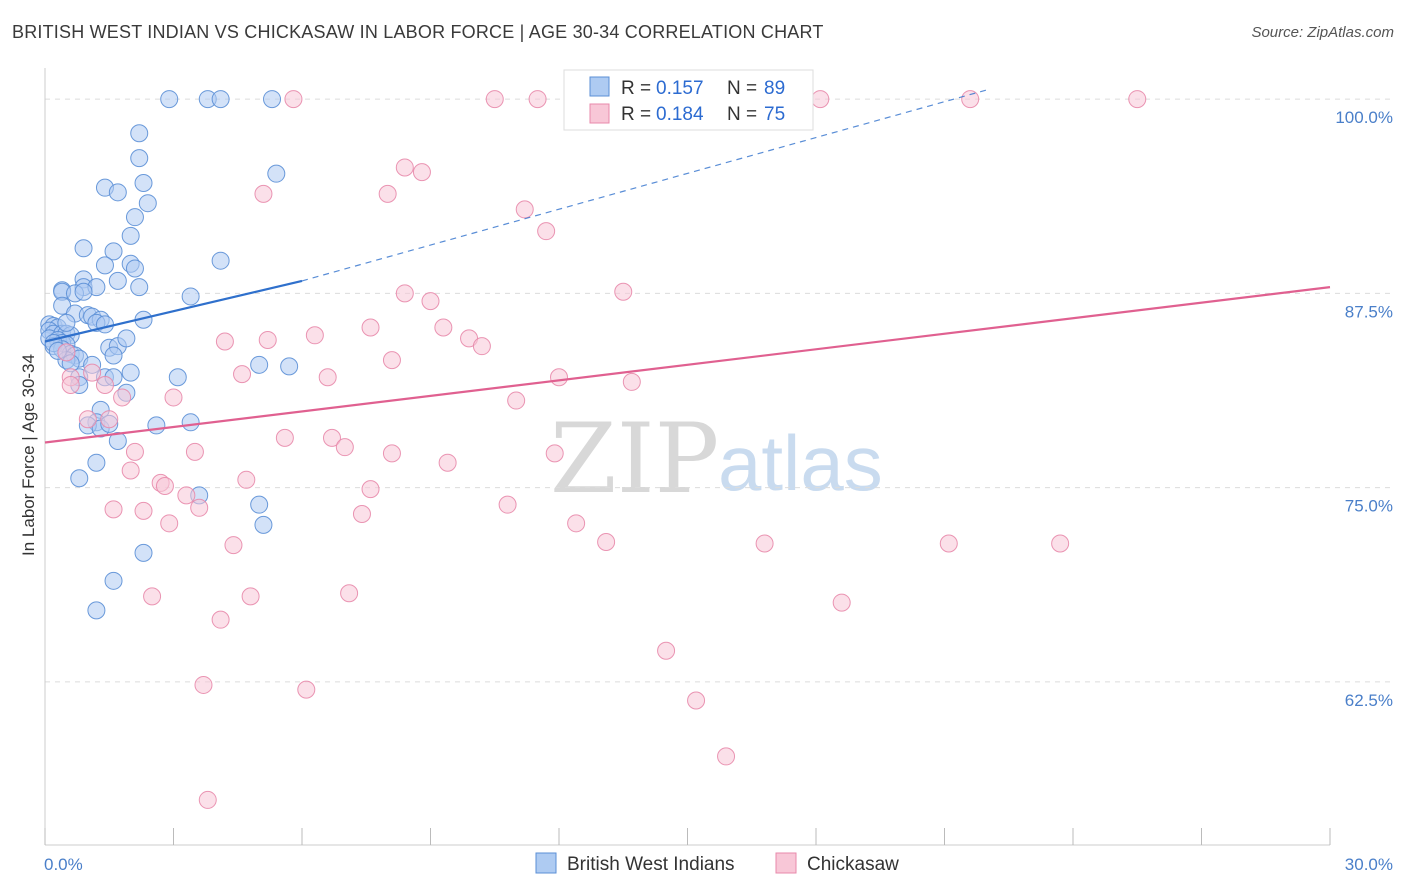  What do you see at coordinates (28, 455) in the screenshot?
I see `y-axis-label: In Labor Force | Age 30-34` at bounding box center [28, 455].